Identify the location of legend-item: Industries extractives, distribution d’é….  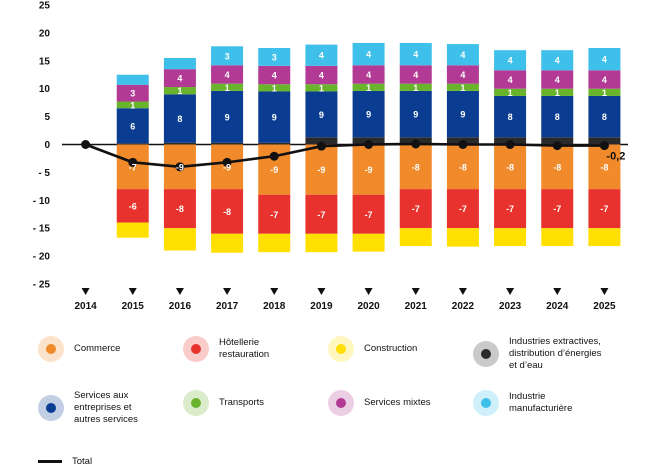
(537, 354).